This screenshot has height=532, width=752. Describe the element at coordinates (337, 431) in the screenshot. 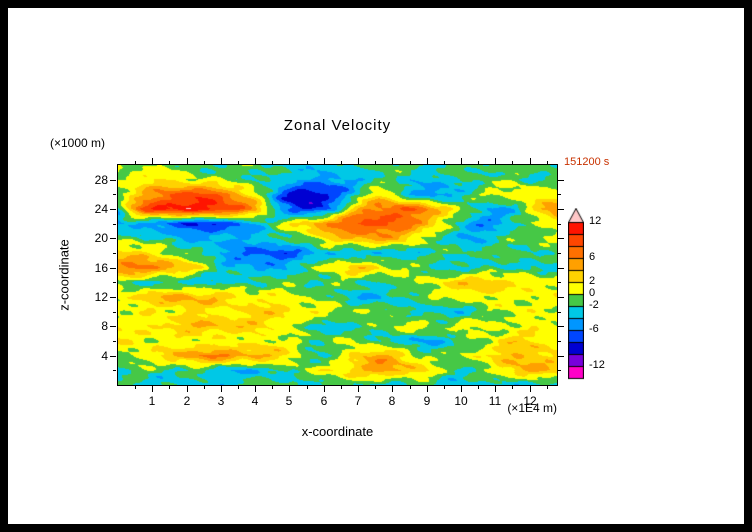

I see `x-axis-label: x-coordinate` at that location.